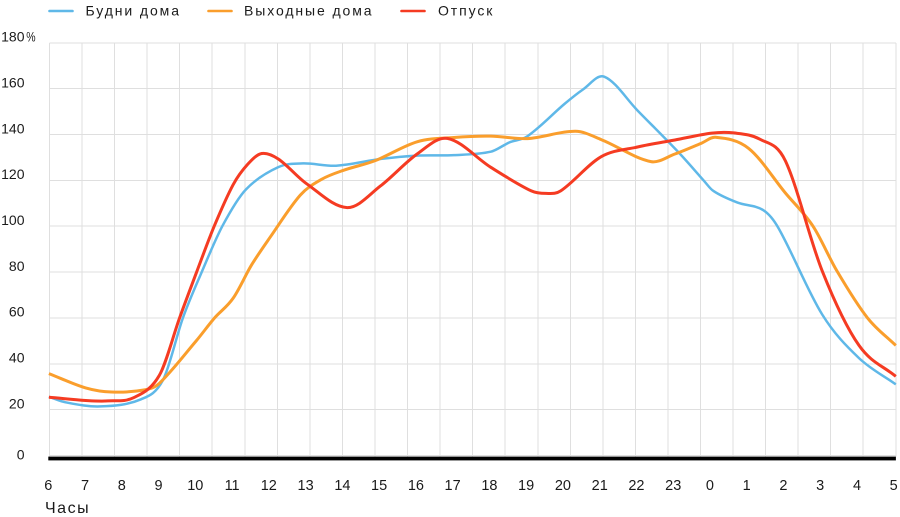  What do you see at coordinates (308, 10) in the screenshot?
I see `svg-text: Выходные дома` at bounding box center [308, 10].